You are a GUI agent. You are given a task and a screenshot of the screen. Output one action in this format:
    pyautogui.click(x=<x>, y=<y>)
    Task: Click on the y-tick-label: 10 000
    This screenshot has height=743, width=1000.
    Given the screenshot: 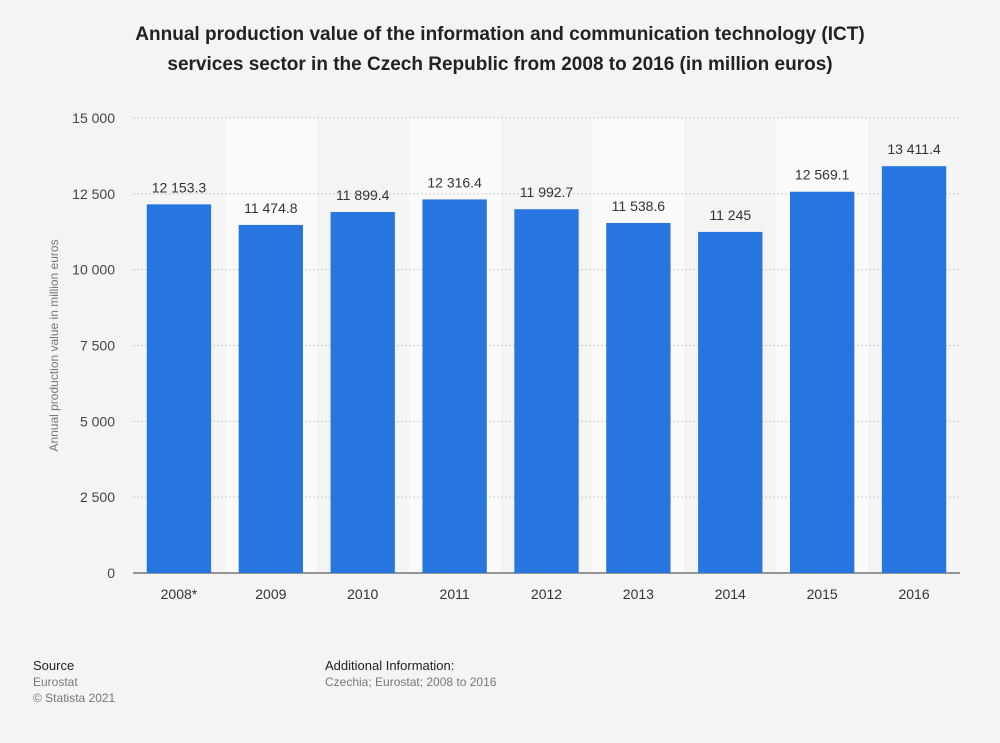 What is the action you would take?
    pyautogui.click(x=93, y=270)
    